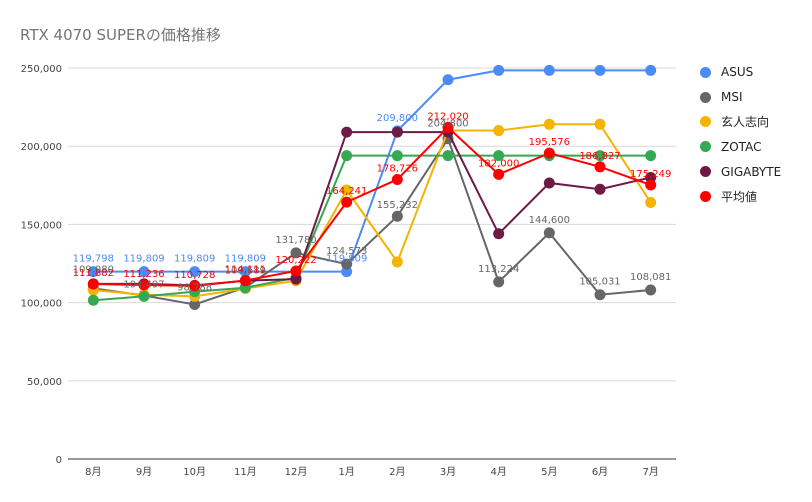  What do you see at coordinates (93, 259) in the screenshot?
I see `data-label: 119,798` at bounding box center [93, 259].